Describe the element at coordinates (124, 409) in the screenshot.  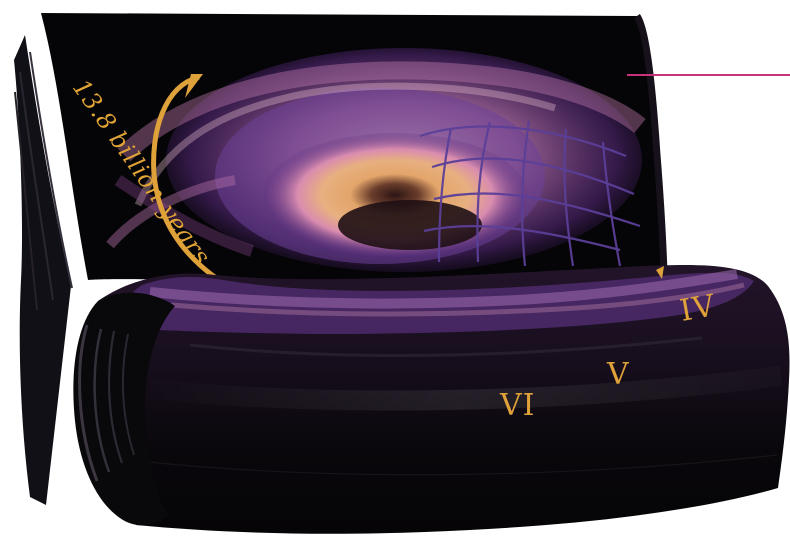
I see `bench-front-scroll` at that location.